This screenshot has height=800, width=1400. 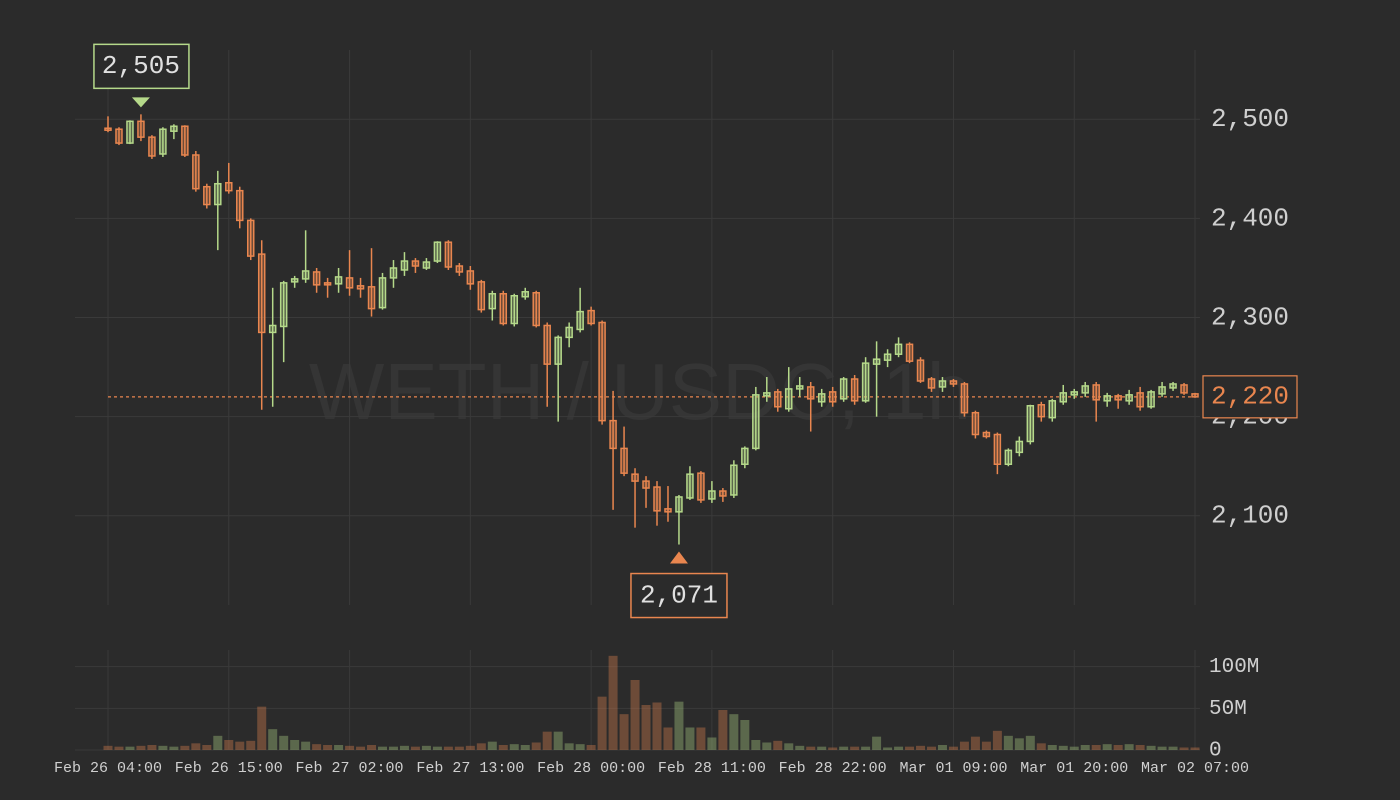 I want to click on x-tick-label: Feb 27 02:00, so click(x=350, y=768).